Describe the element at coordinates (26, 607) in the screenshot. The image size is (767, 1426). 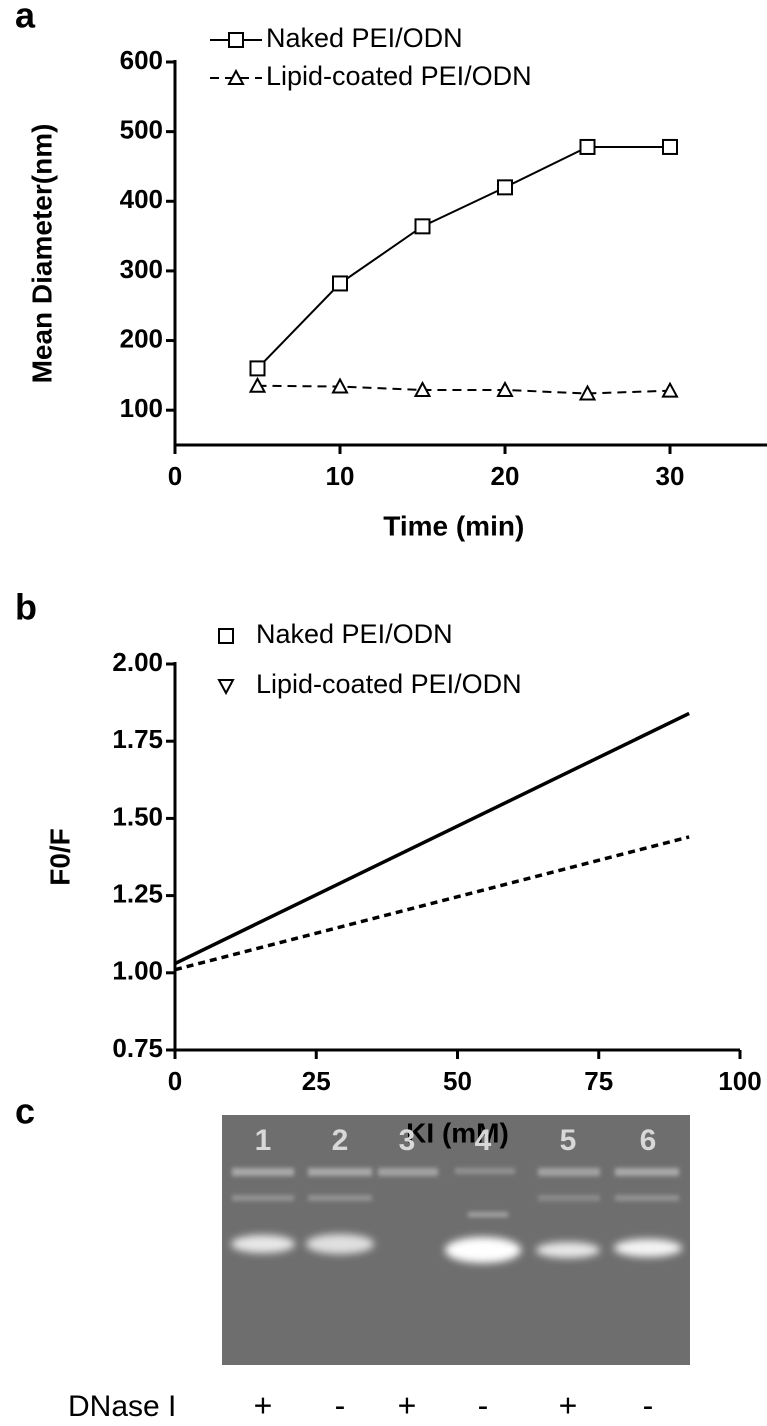
I see `panel-label: b` at that location.